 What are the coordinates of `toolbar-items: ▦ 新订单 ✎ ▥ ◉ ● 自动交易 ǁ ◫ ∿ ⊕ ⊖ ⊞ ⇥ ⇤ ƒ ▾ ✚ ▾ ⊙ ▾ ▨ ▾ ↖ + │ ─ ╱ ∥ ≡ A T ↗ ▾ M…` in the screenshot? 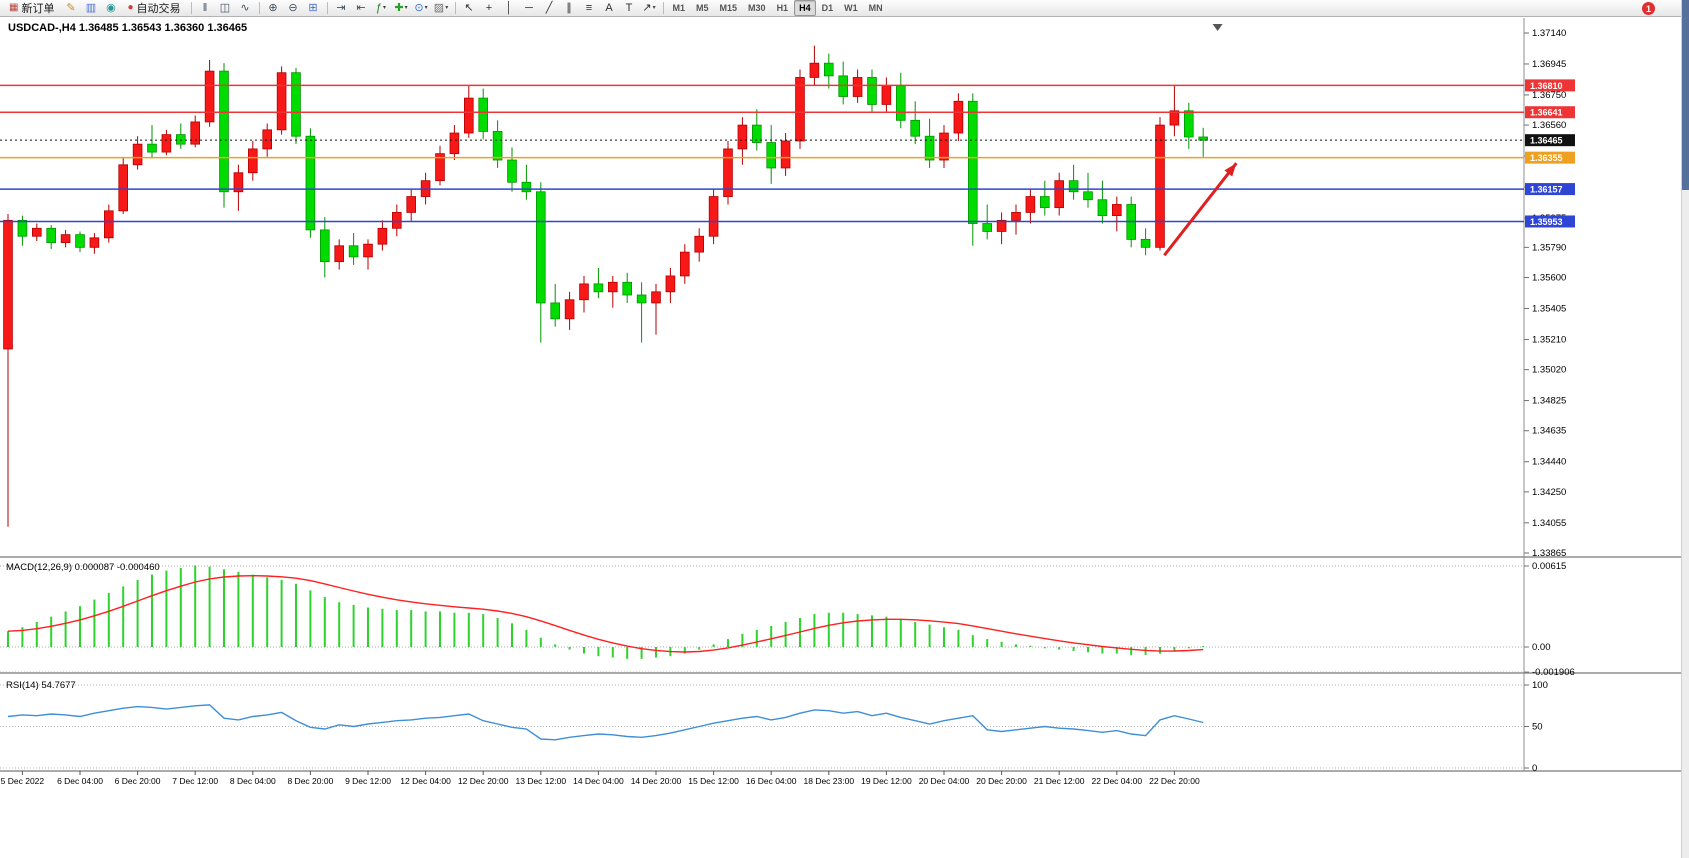 It's located at (445, 8).